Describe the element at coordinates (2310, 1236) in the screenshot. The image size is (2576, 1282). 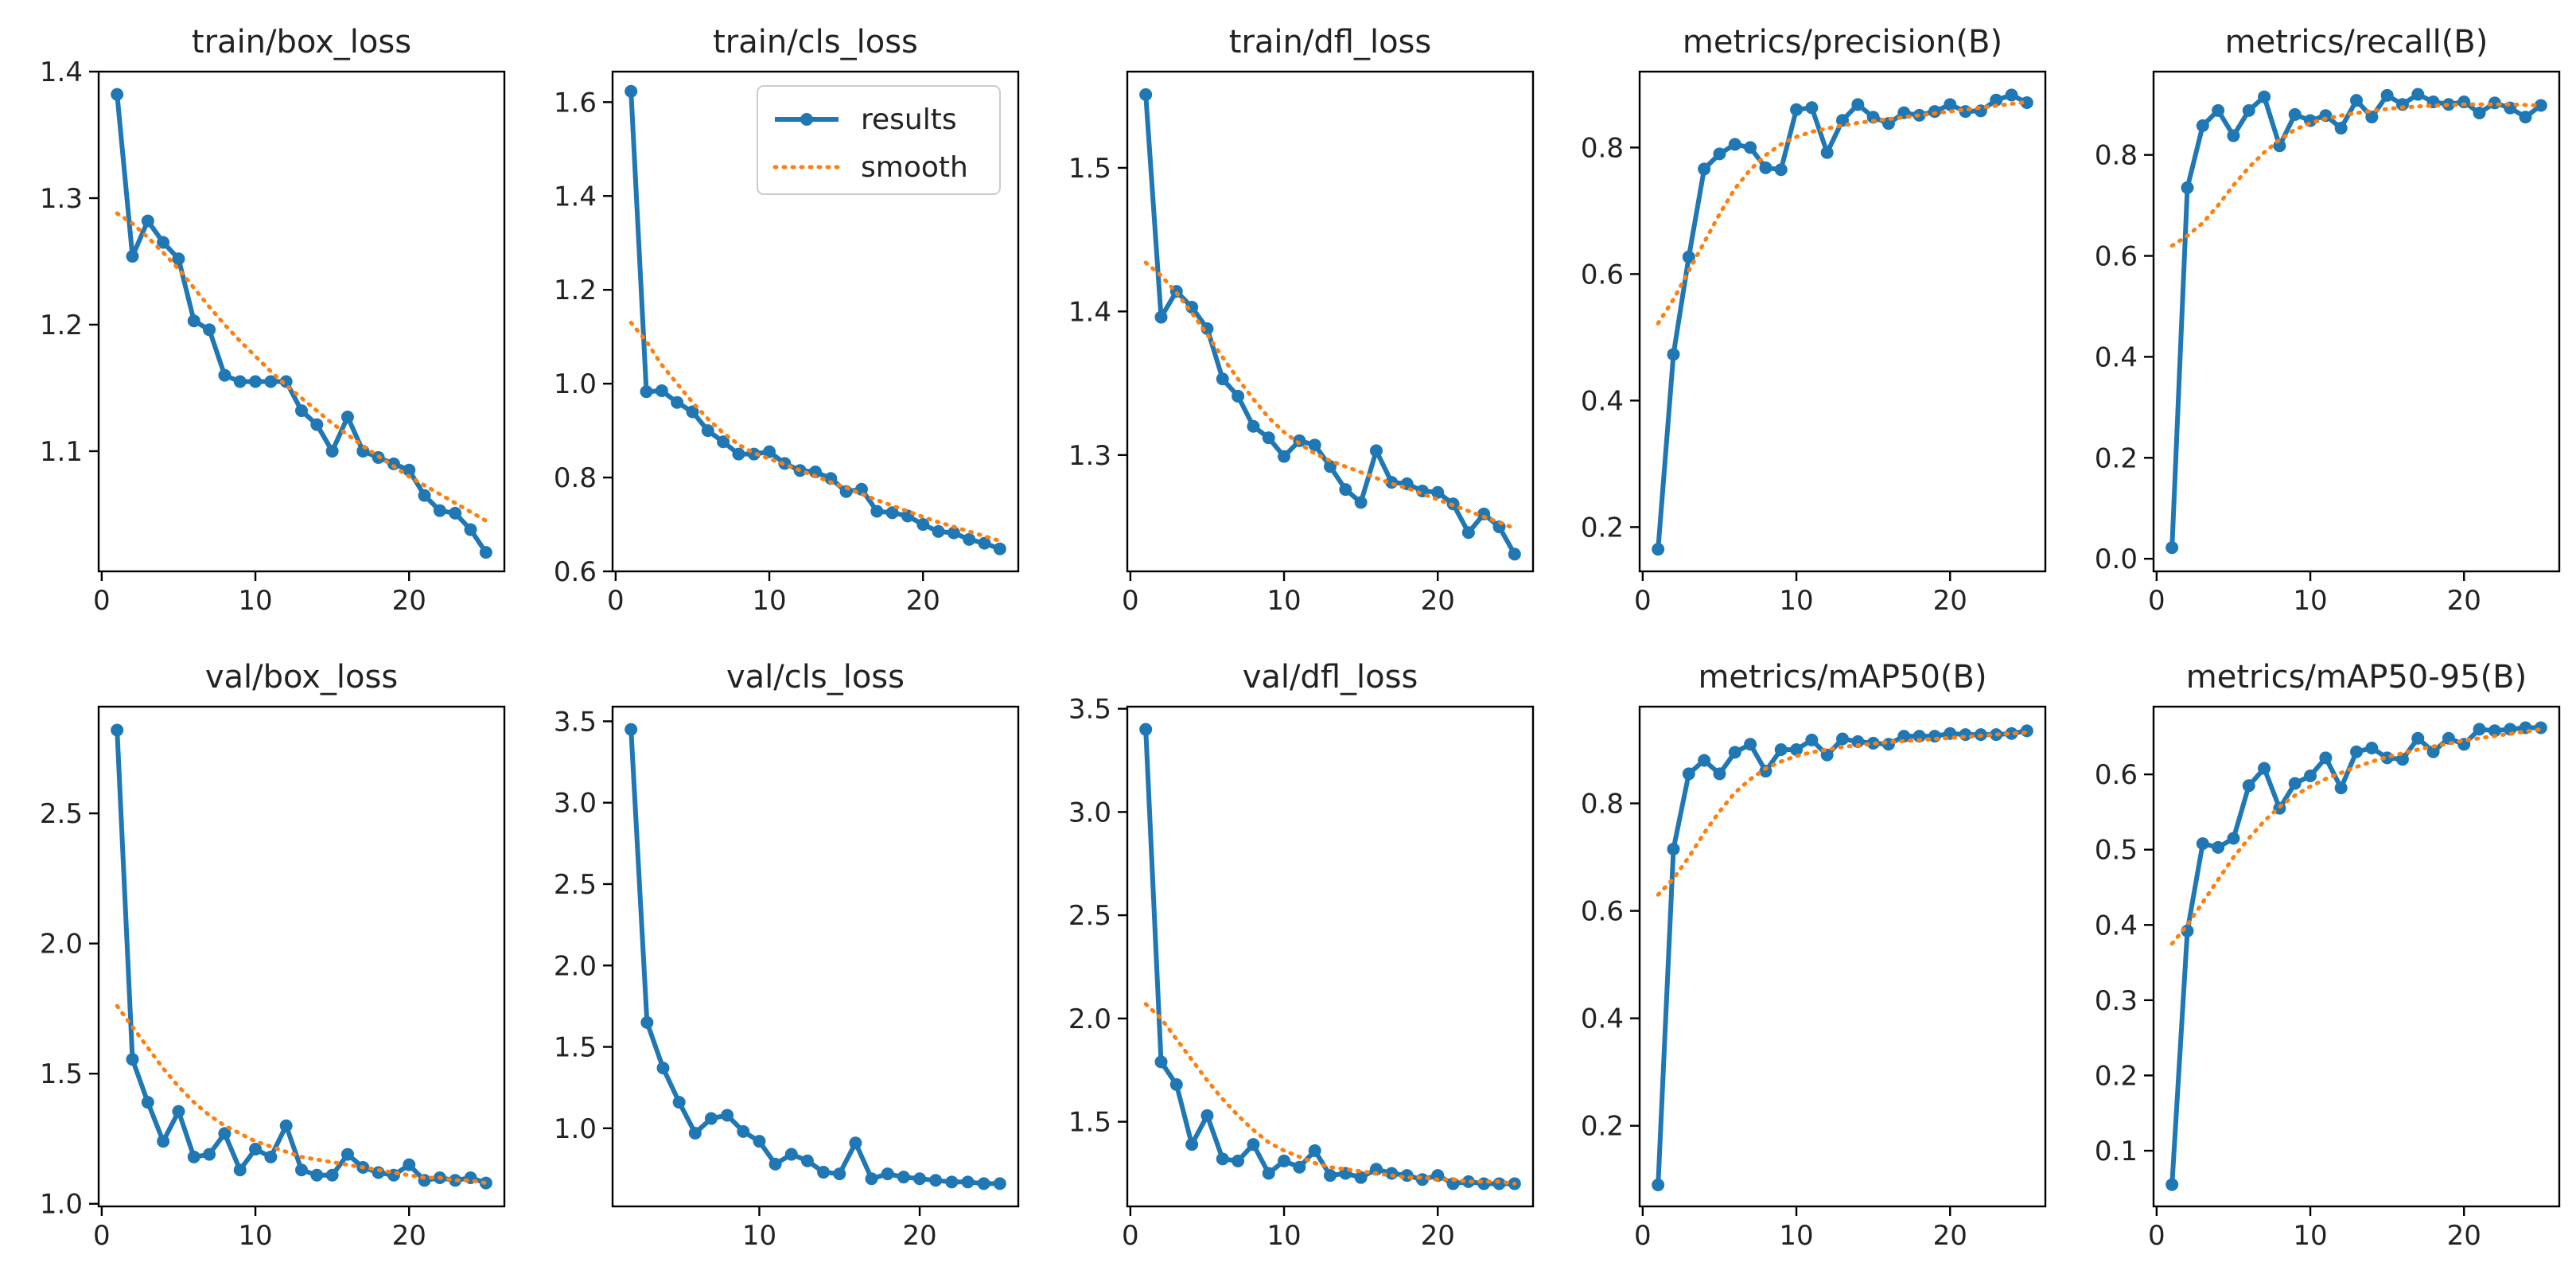
I see `x-tick-label: 10` at that location.